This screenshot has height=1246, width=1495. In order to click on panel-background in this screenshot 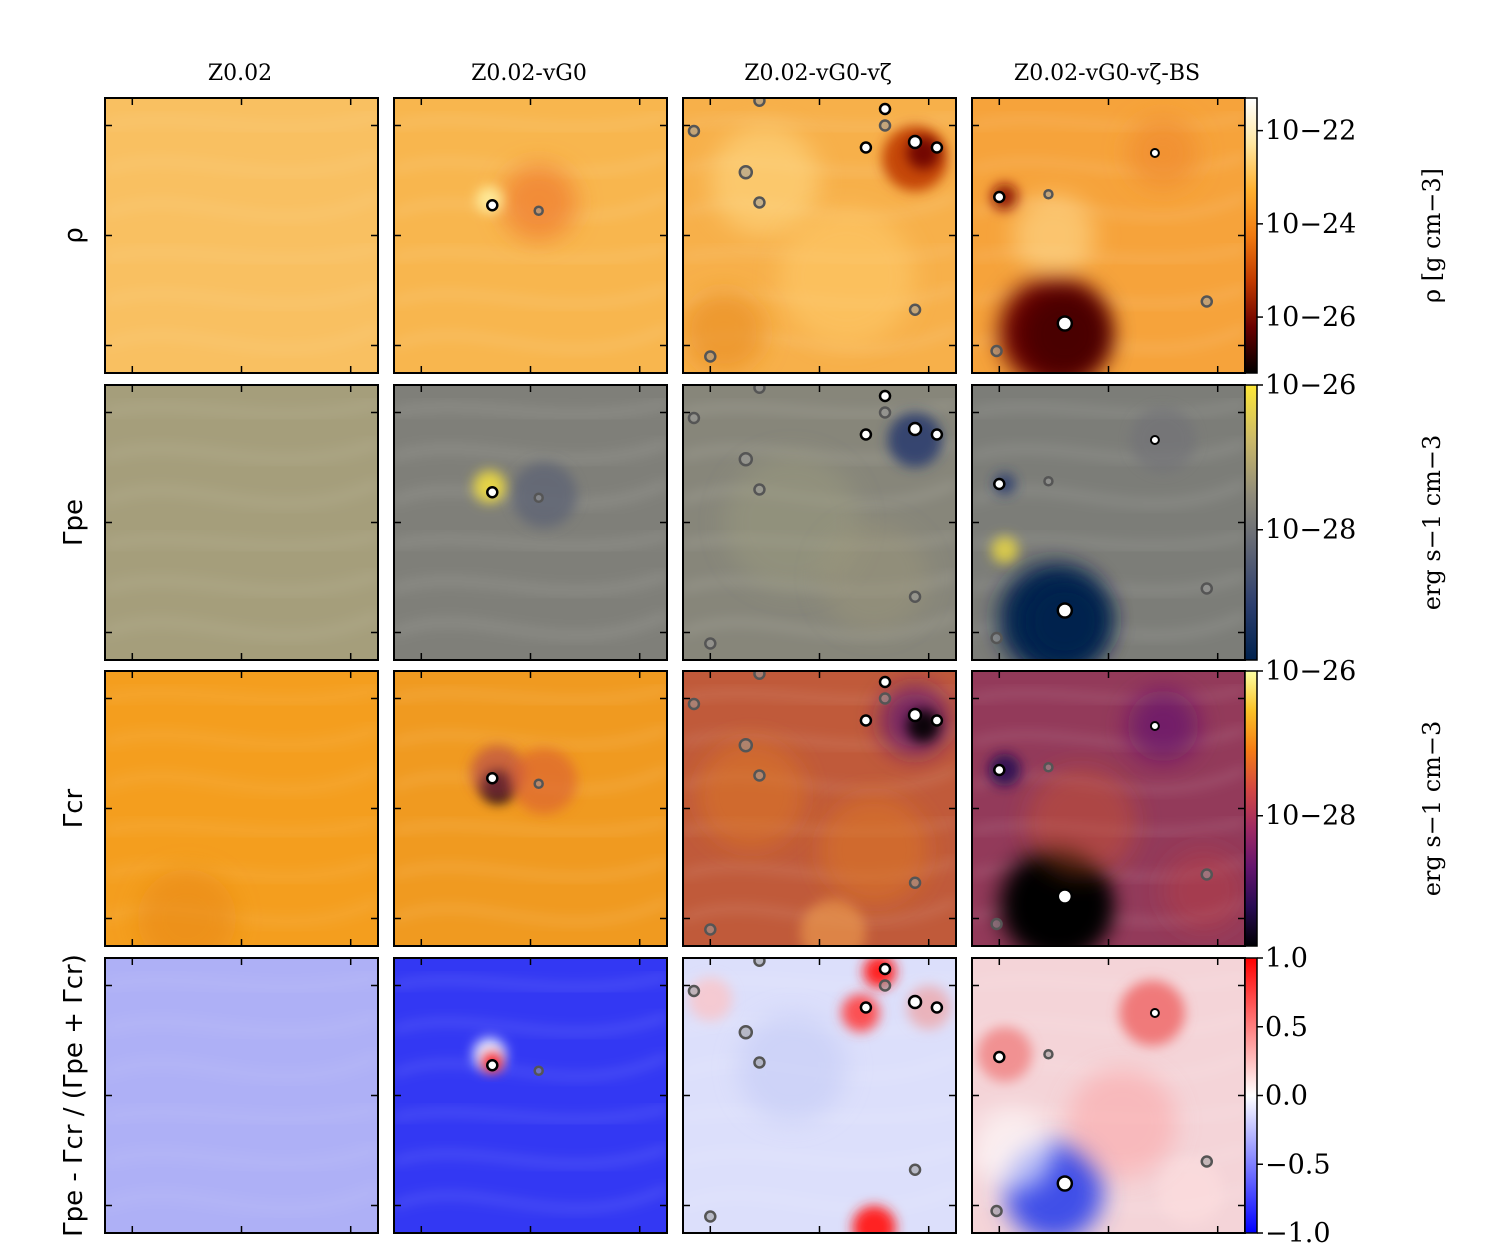, I will do `click(241, 1095)`.